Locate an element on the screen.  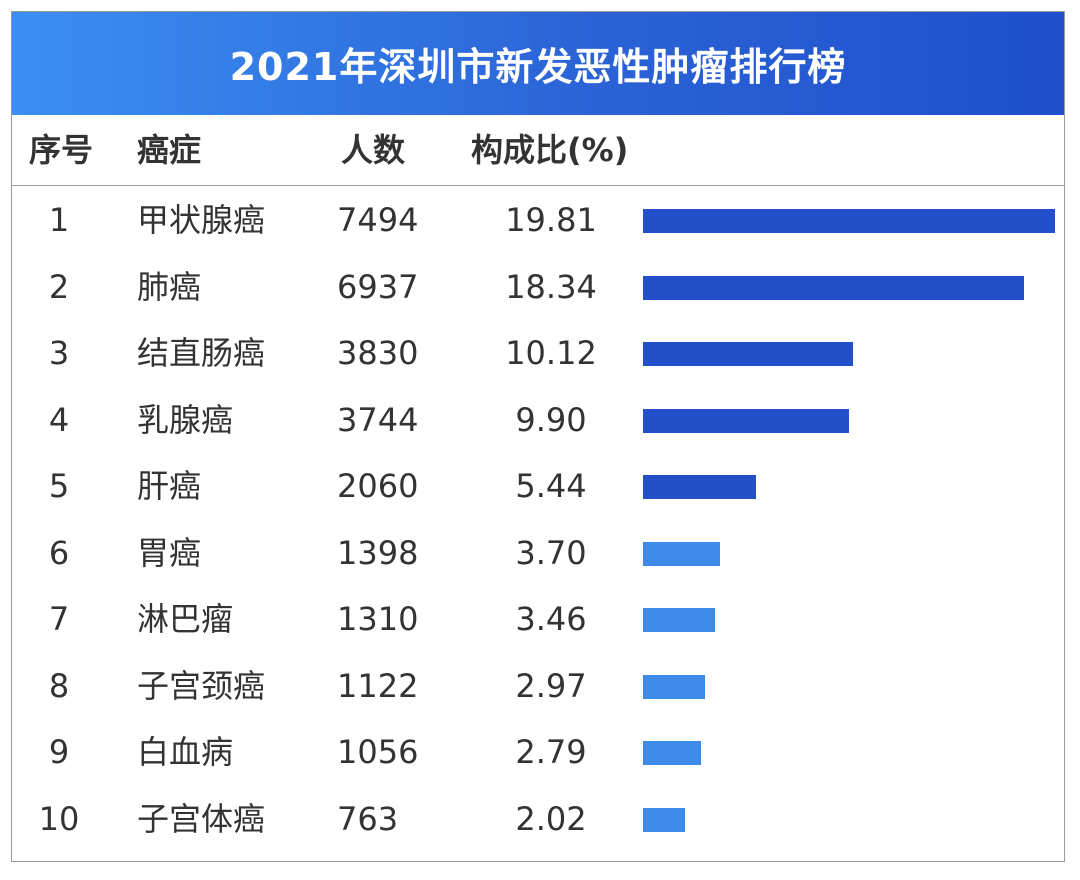
count-cell: 3744 is located at coordinates (378, 419).